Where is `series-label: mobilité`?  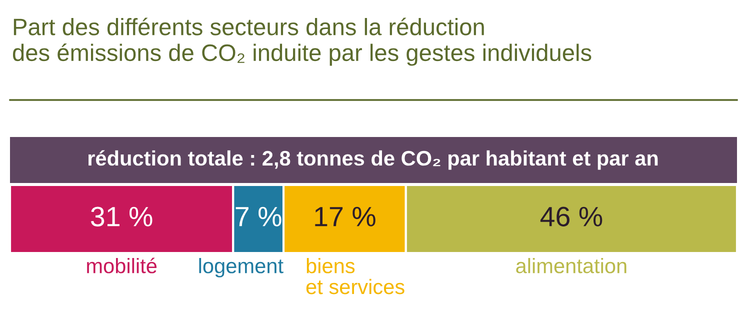 series-label: mobilité is located at coordinates (122, 266).